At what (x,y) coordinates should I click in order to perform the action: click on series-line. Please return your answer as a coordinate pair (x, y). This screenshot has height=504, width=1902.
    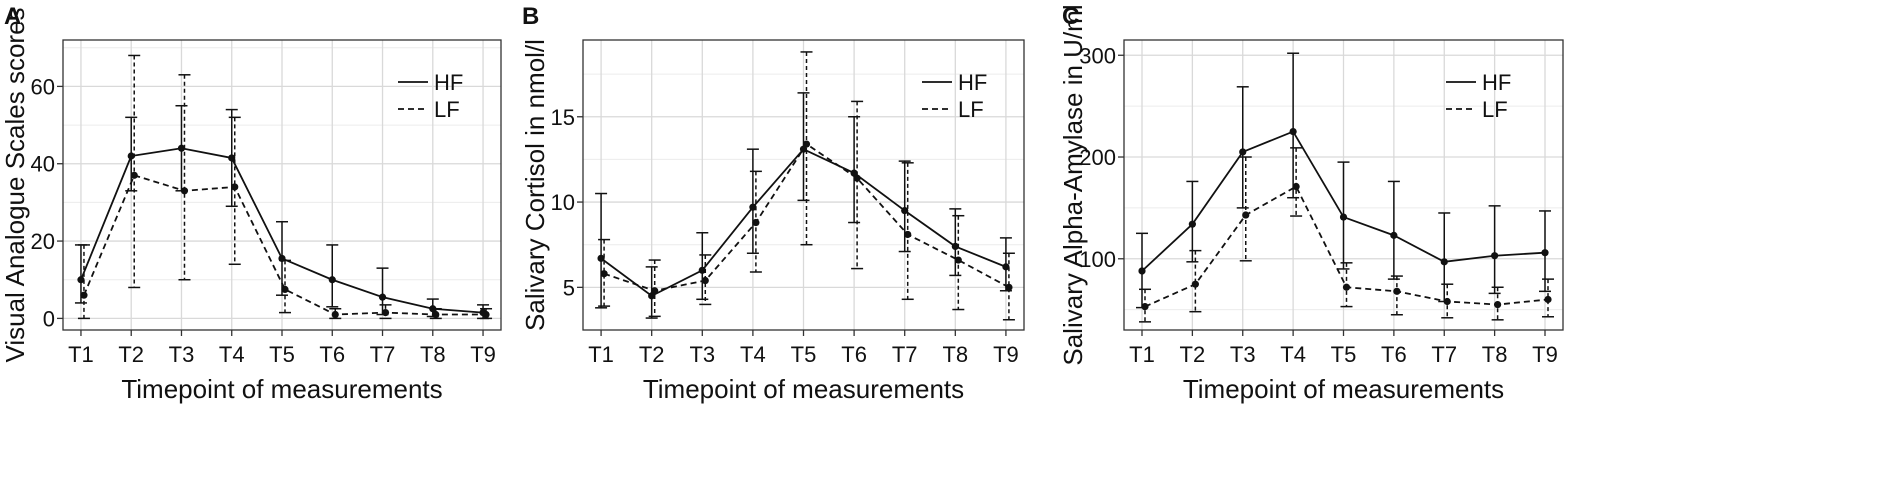
    Looking at the image, I should click on (285, 245).